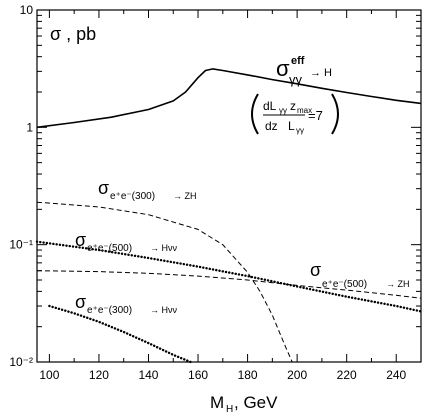  Describe the element at coordinates (335, 114) in the screenshot. I see `formula-right-paren` at that location.